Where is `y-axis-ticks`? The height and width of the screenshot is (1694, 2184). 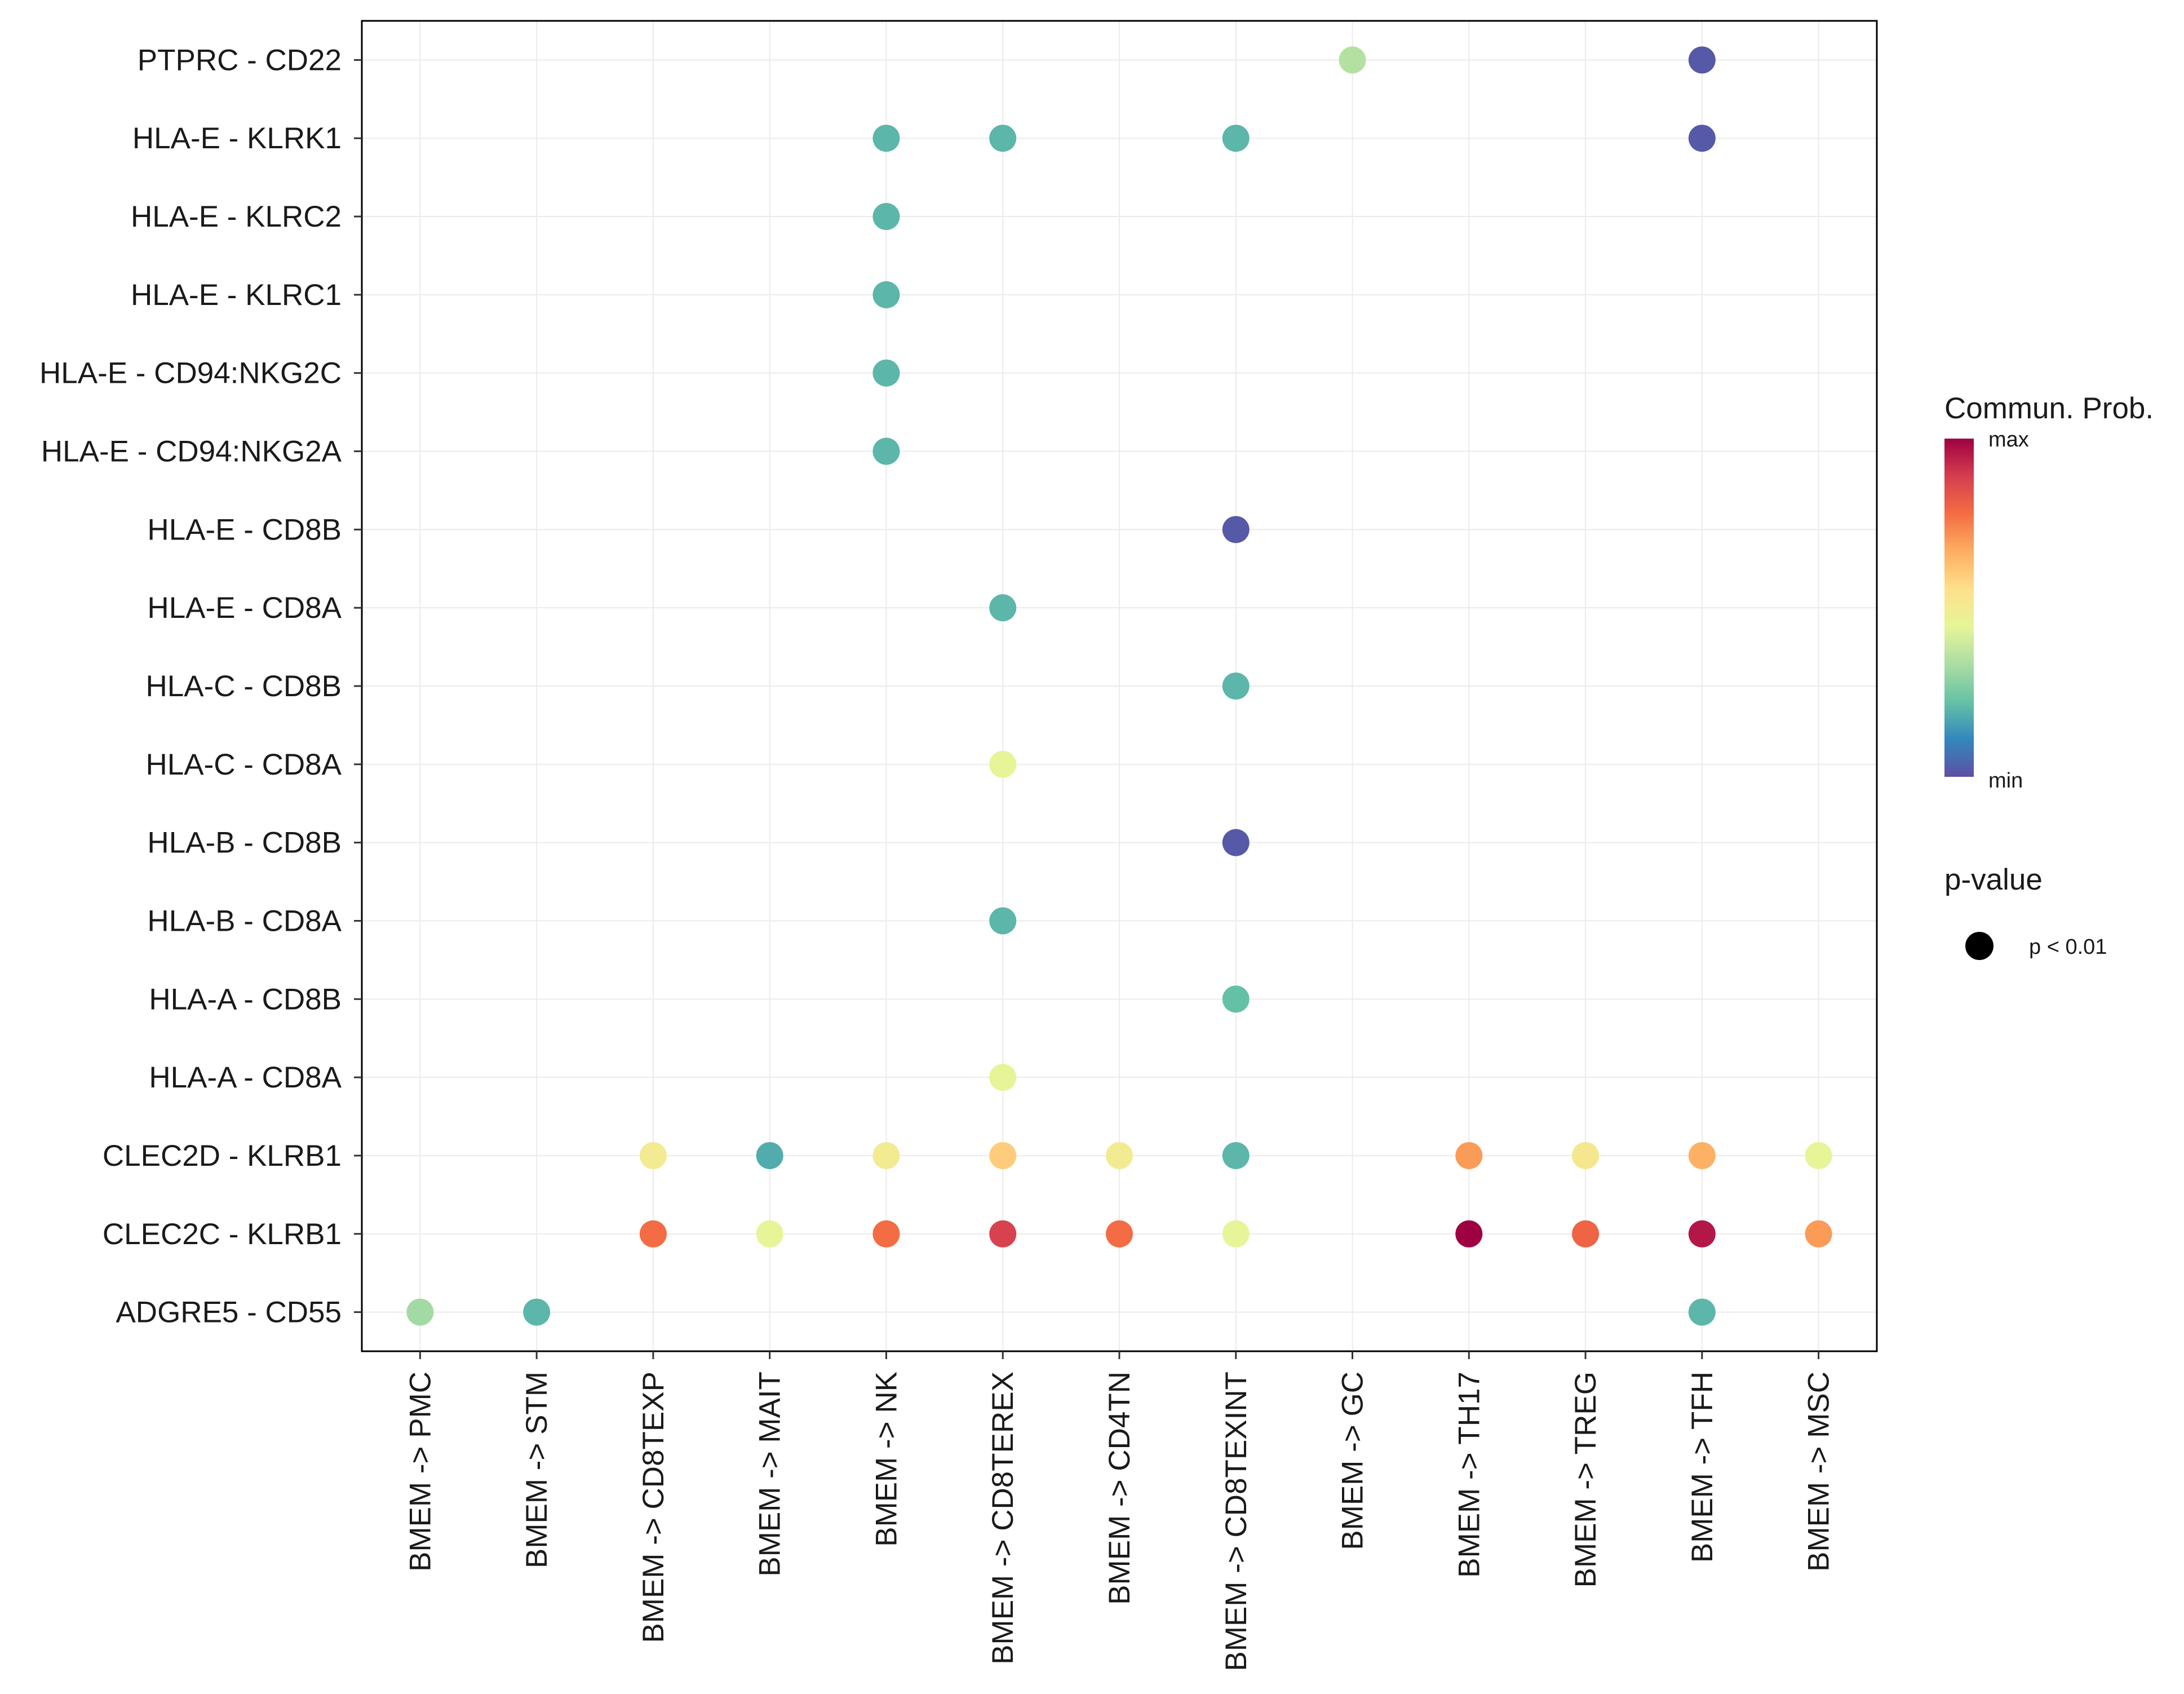
y-axis-ticks is located at coordinates (358, 686).